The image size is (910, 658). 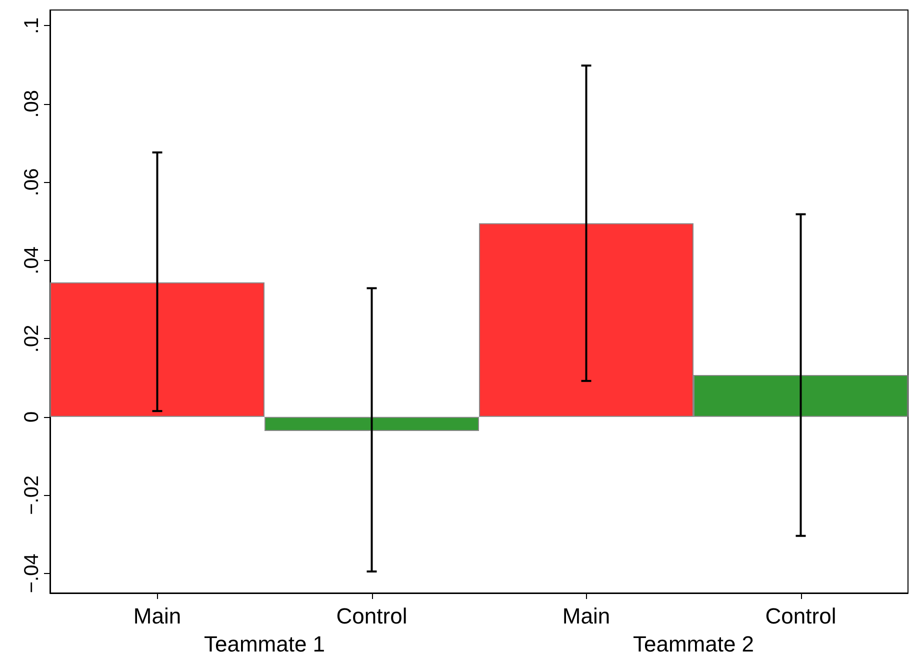 What do you see at coordinates (265, 644) in the screenshot?
I see `text: Teammate 1` at bounding box center [265, 644].